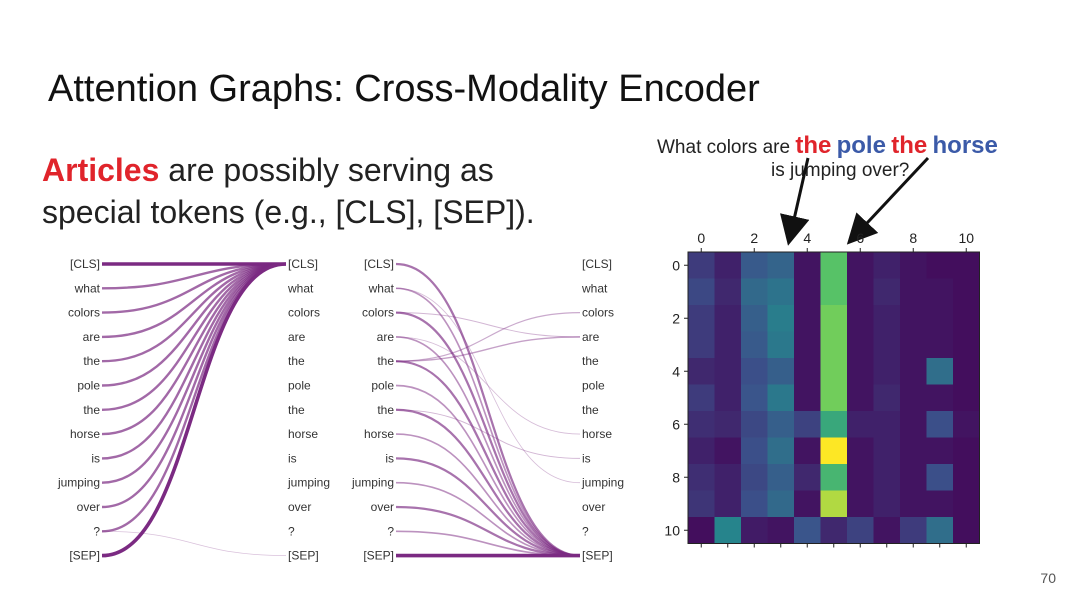 This screenshot has height=608, width=1080. Describe the element at coordinates (390, 531) in the screenshot. I see `graph2-left-token: ?` at that location.